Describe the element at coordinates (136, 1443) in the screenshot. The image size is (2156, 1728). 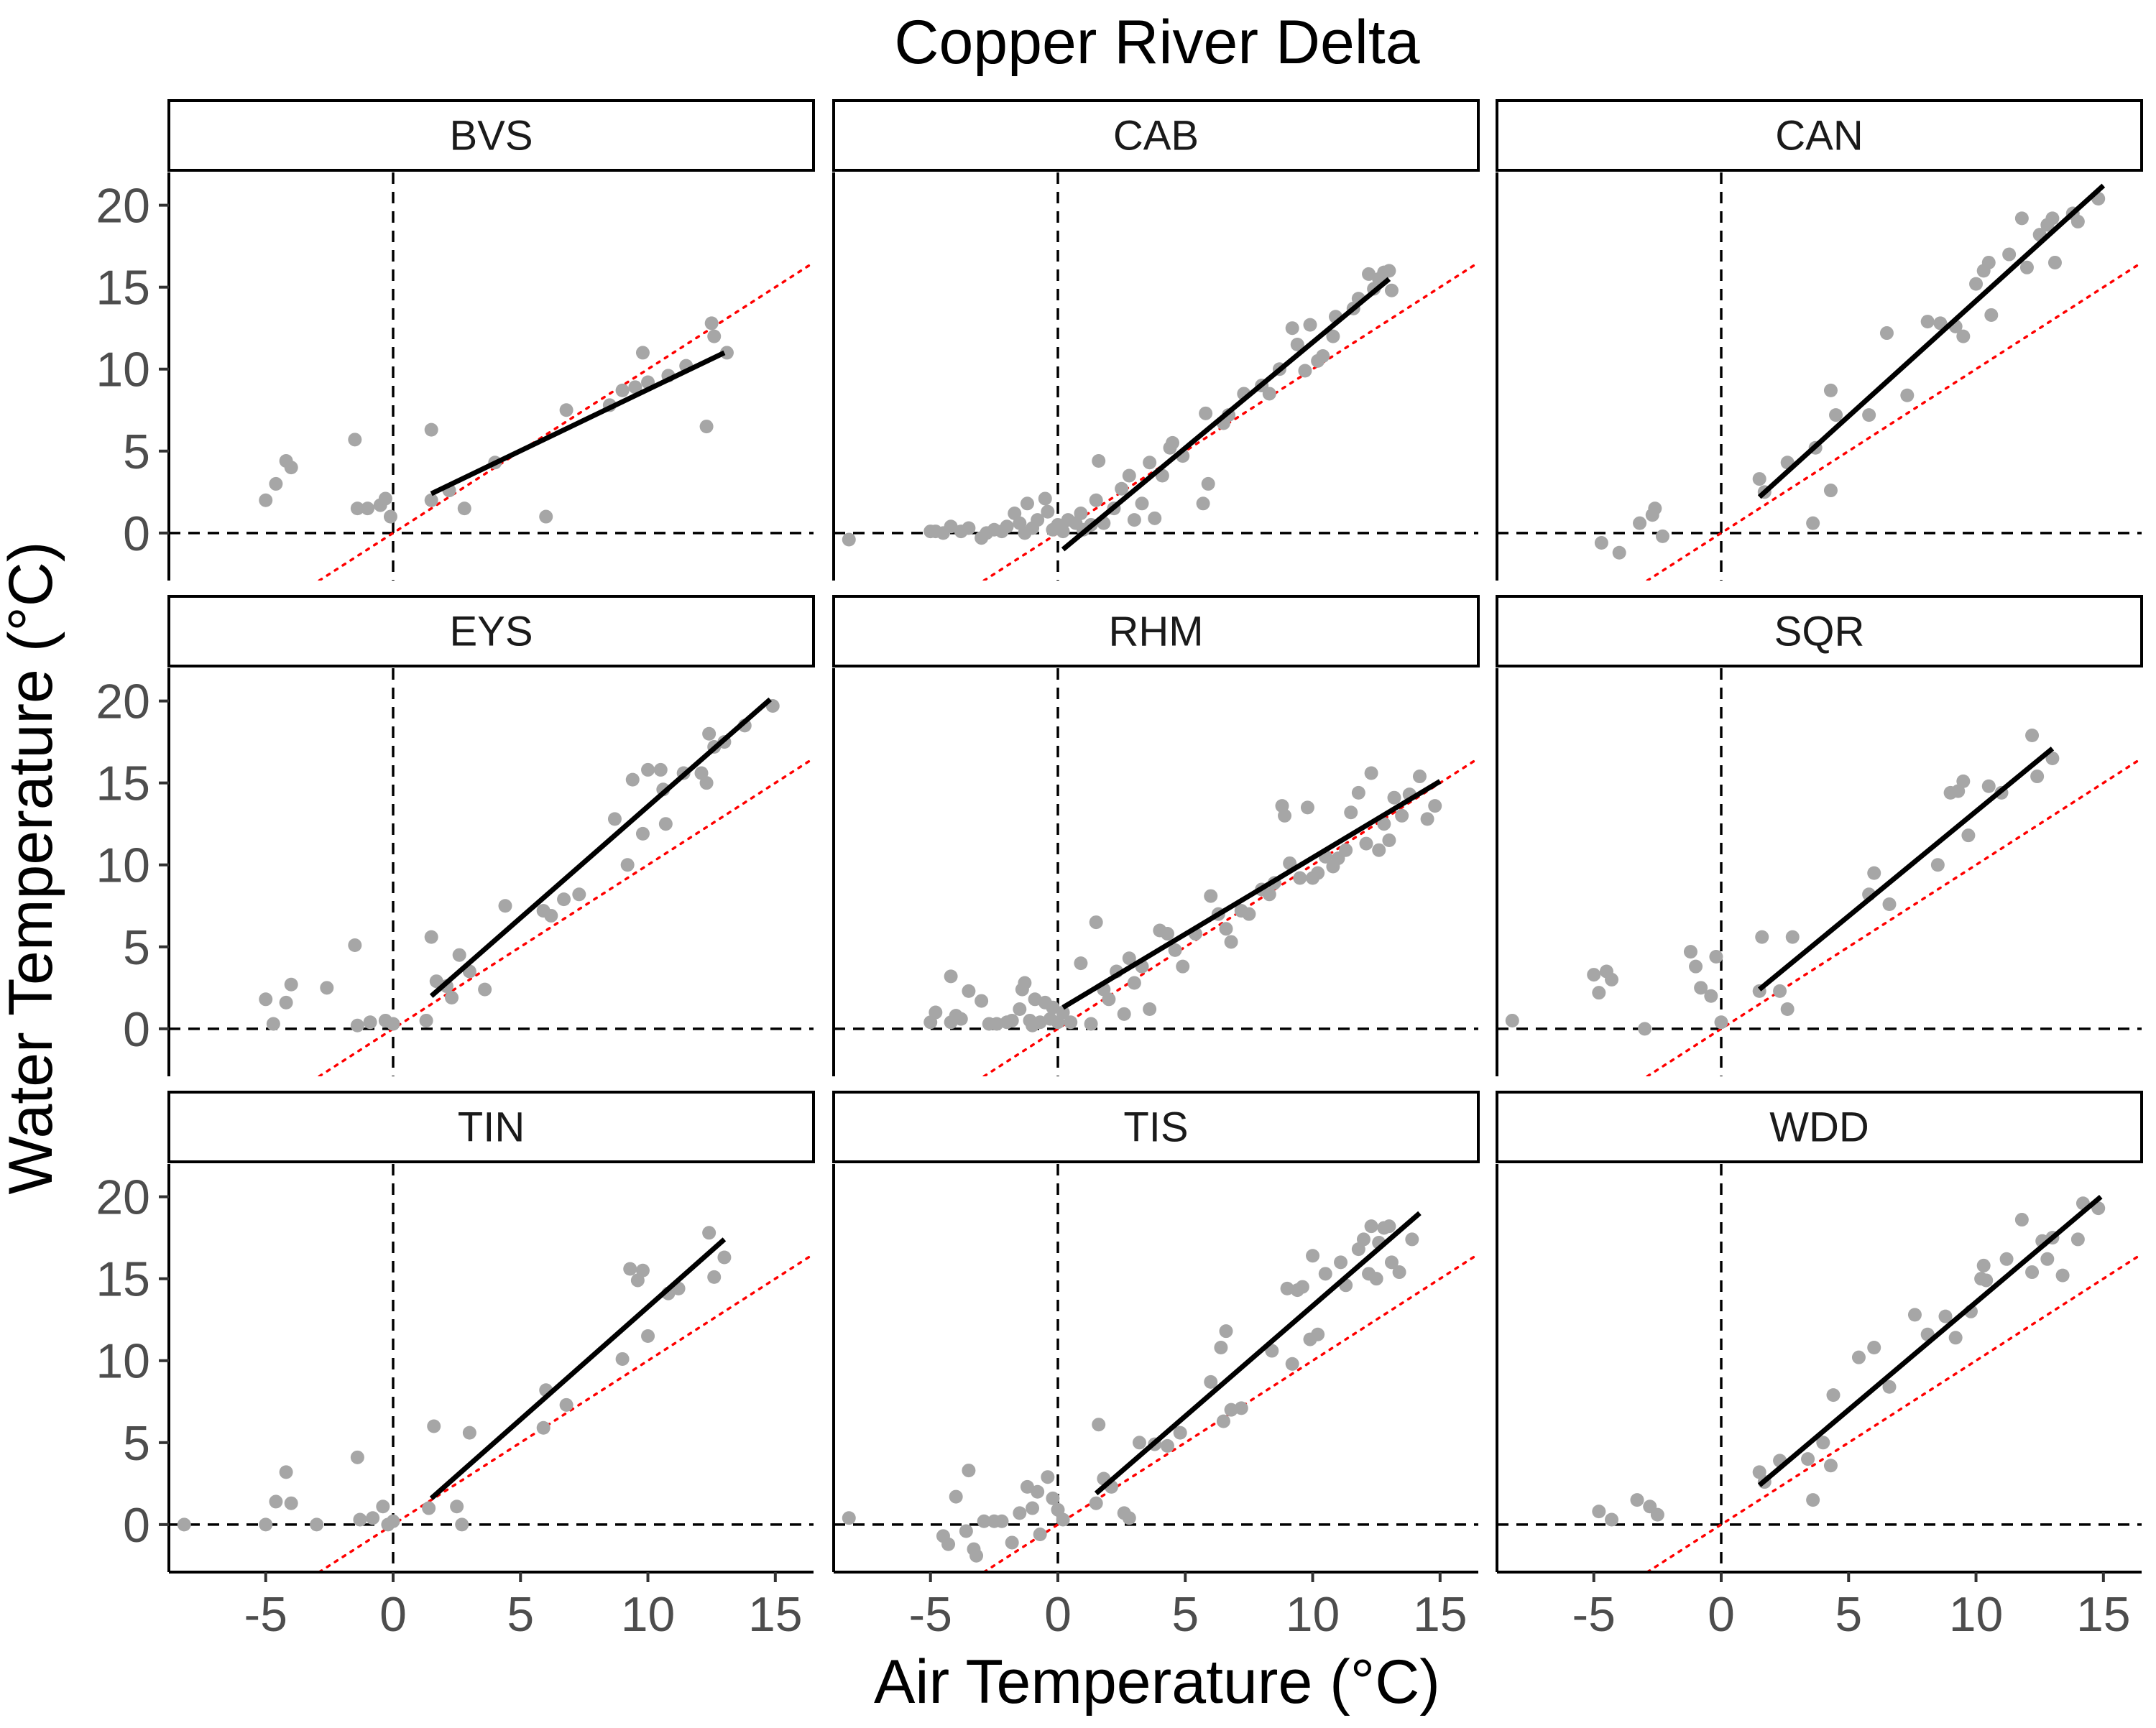
I see `y-tick-label: 5` at that location.